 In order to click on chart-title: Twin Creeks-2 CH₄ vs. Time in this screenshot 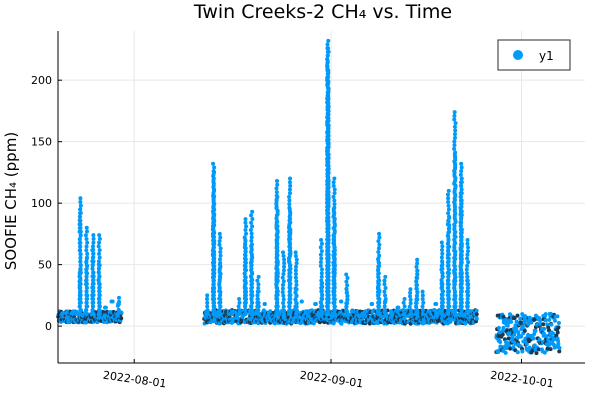, I will do `click(322, 12)`.